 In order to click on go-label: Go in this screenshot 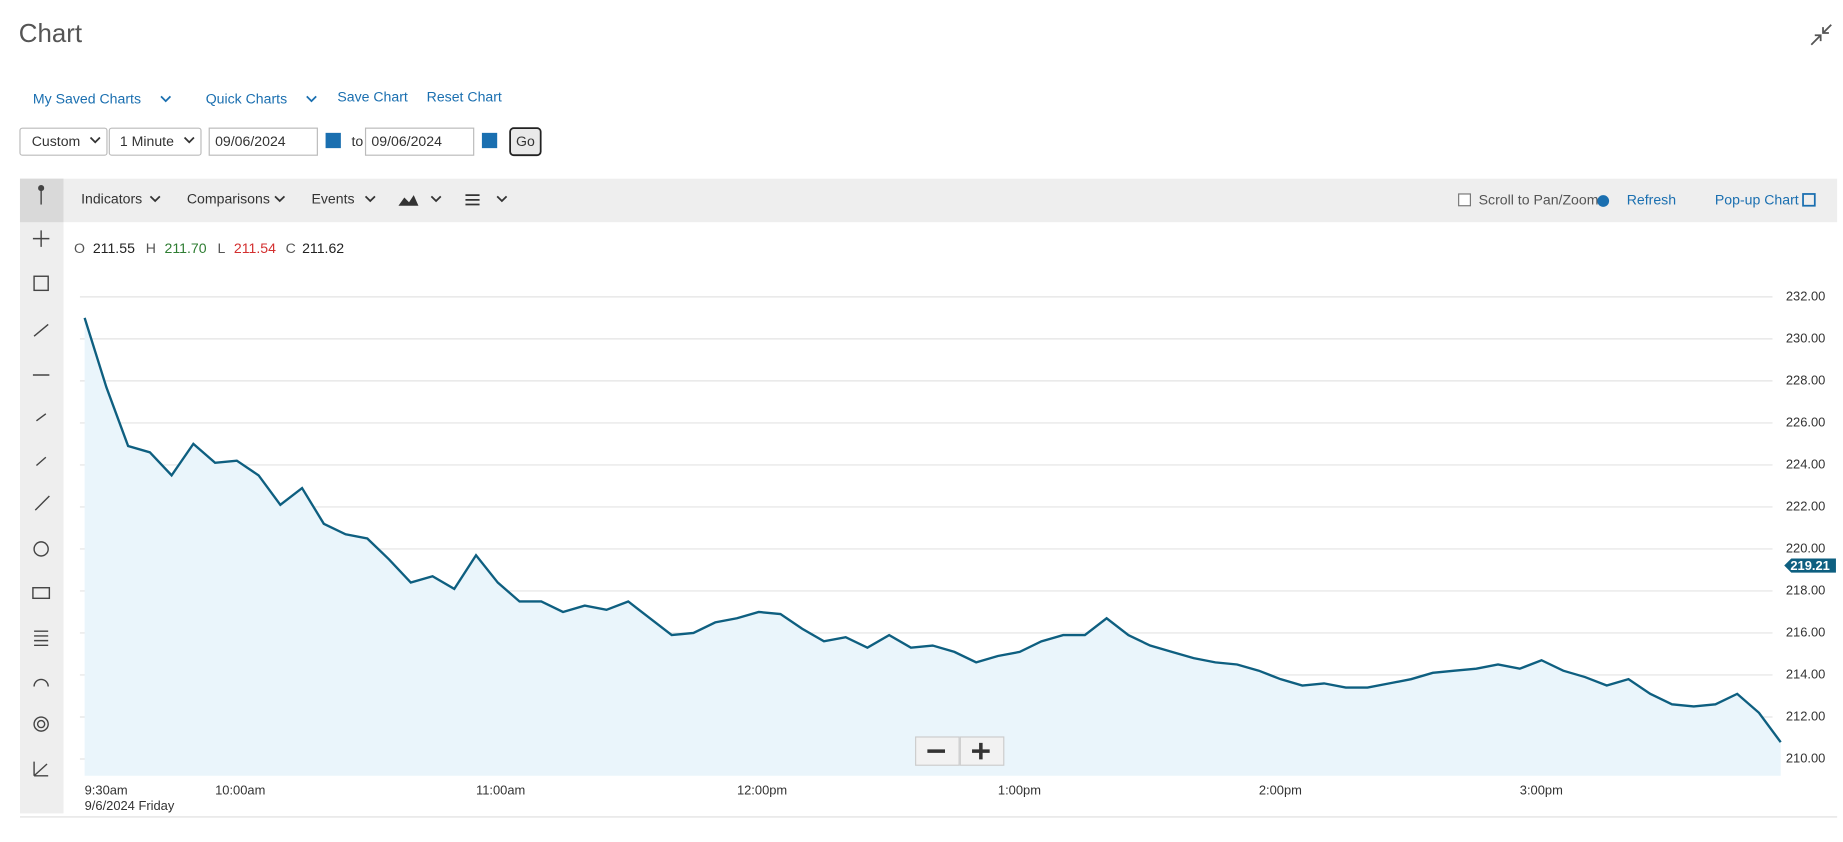, I will do `click(525, 141)`.